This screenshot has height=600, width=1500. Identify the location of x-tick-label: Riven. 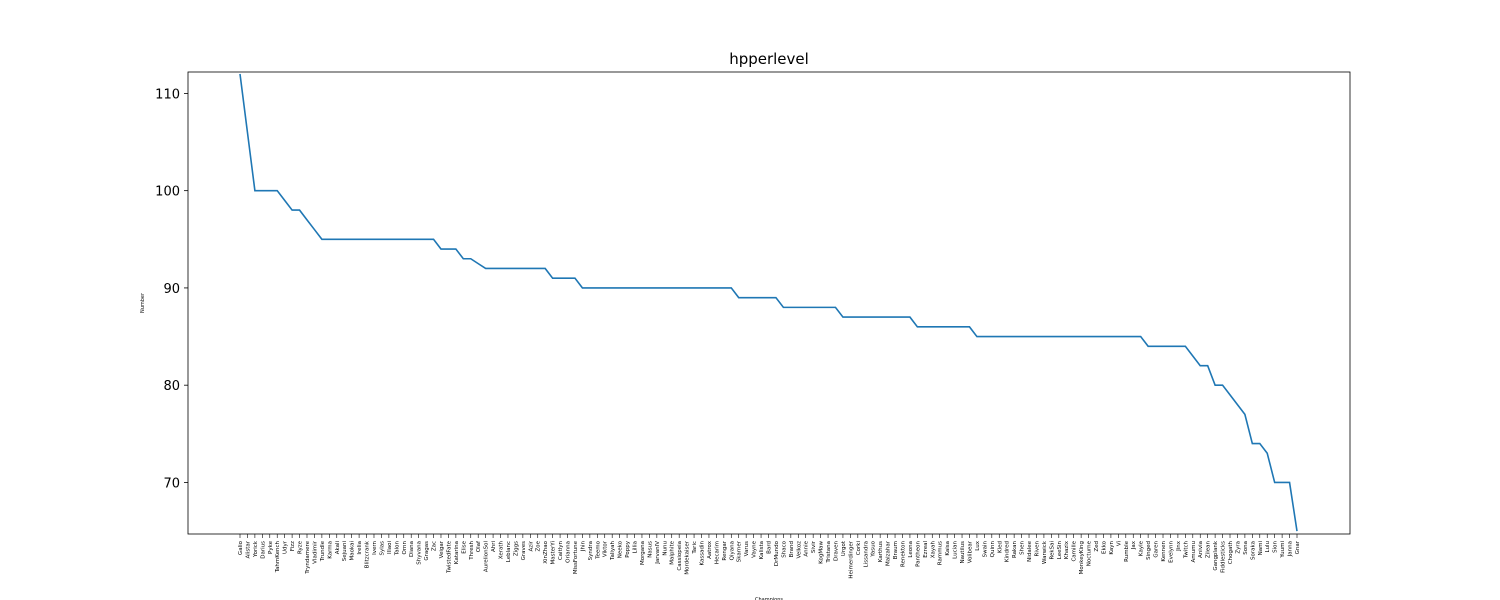
(1037, 548).